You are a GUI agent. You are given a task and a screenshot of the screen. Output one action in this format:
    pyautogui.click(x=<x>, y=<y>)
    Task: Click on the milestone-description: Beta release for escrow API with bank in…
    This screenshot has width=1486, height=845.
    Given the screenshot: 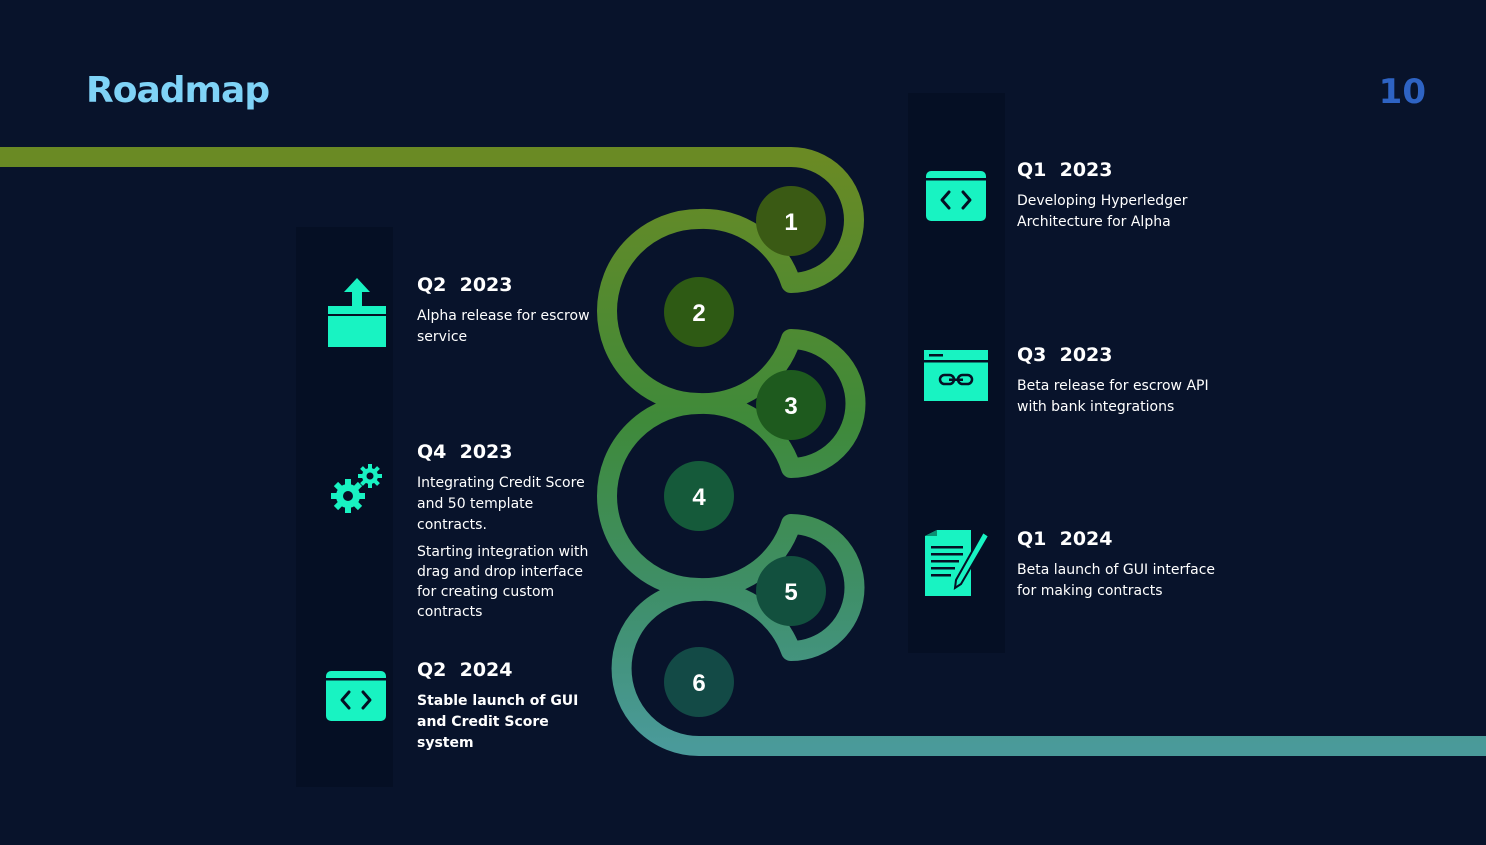 What is the action you would take?
    pyautogui.click(x=1113, y=396)
    